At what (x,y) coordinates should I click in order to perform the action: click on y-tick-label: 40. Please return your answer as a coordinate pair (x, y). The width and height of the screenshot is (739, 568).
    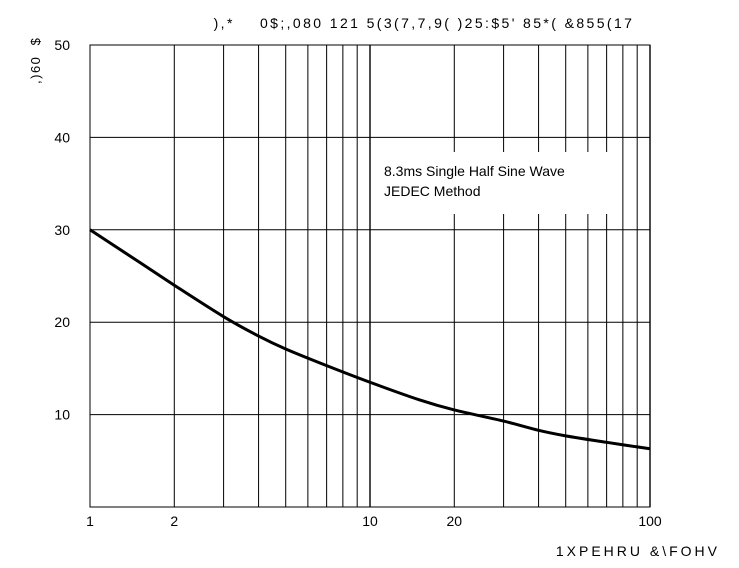
    Looking at the image, I should click on (62, 137).